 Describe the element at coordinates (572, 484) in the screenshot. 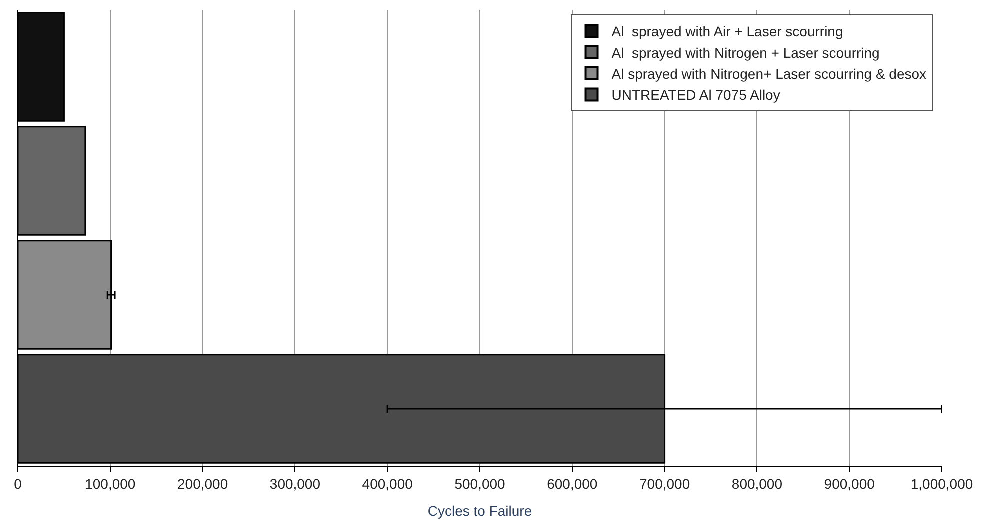

I see `x-tick-label: 600,000` at that location.